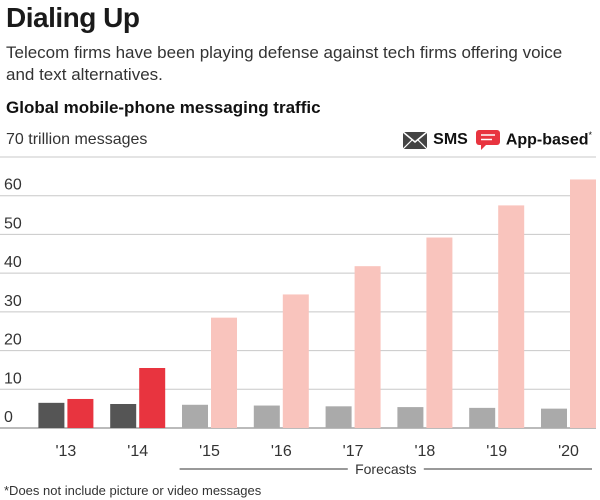  Describe the element at coordinates (548, 139) in the screenshot. I see `legend-label-app: App-based*` at that location.